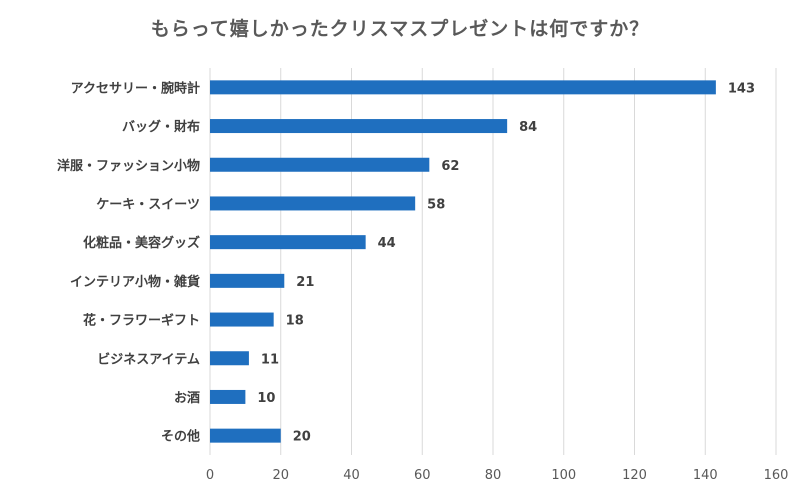  I want to click on data-label: 44, so click(387, 243).